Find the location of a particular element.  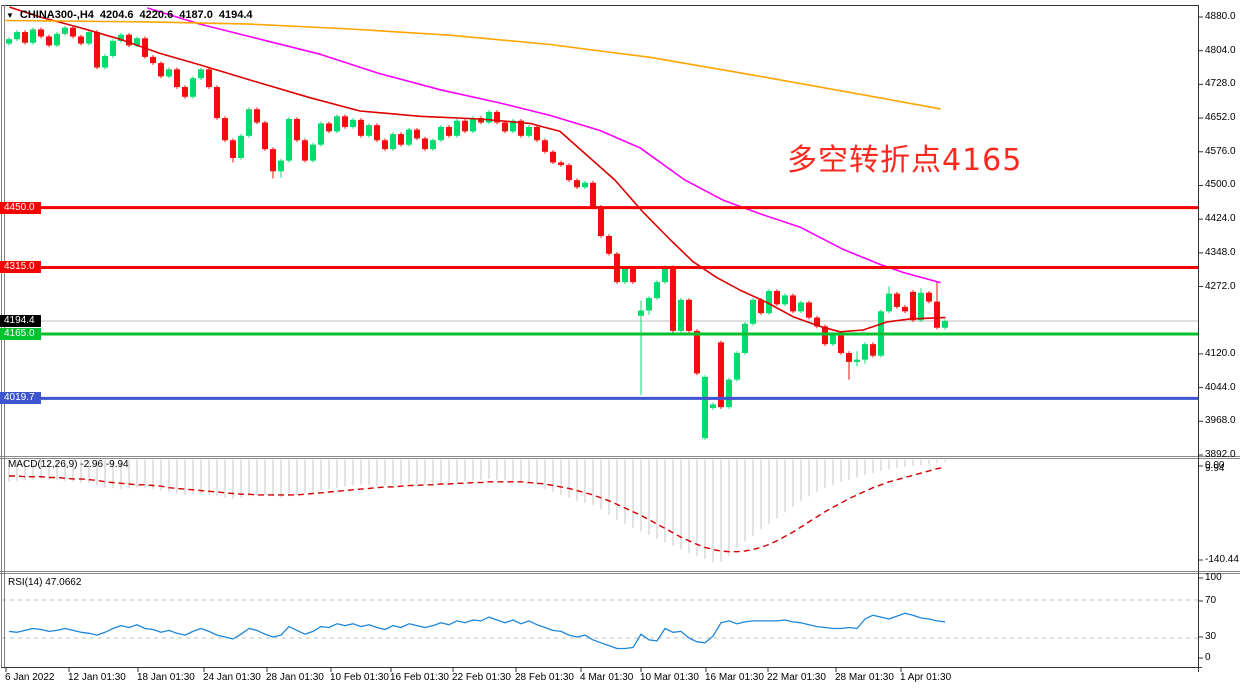

macd-layer is located at coordinates (477, 511).